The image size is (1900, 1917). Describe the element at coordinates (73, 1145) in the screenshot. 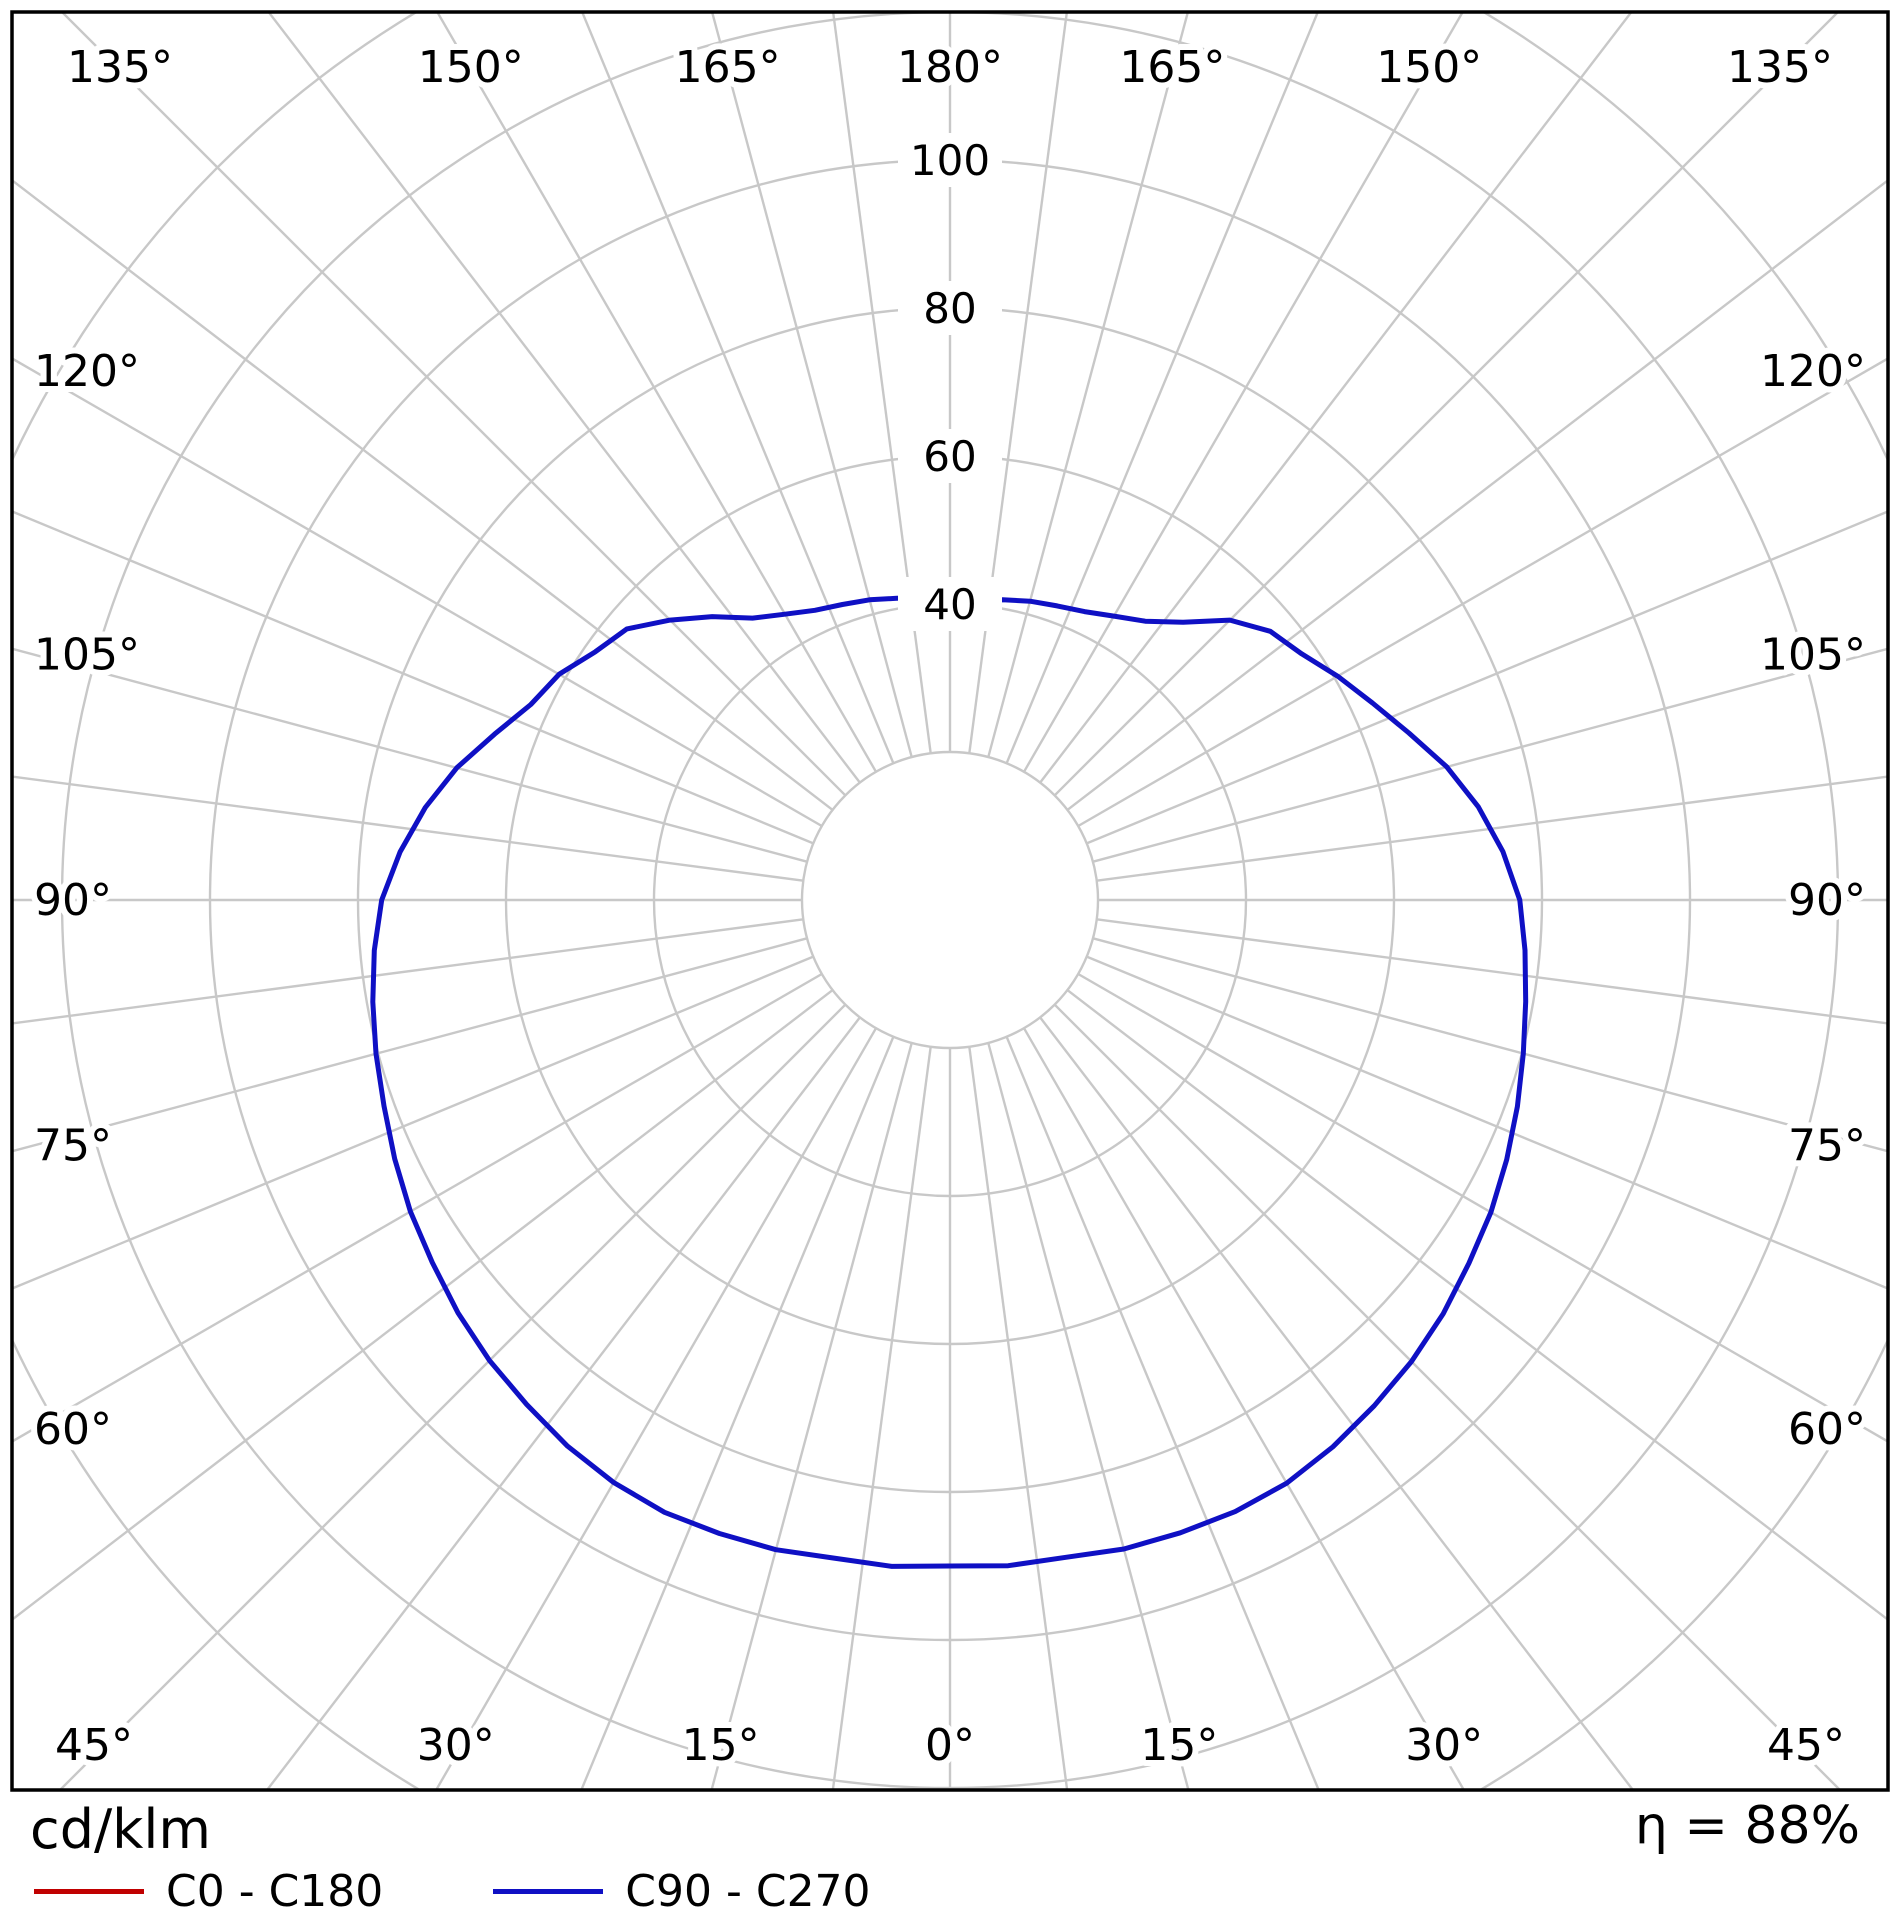

I see `angle-label-75-l: 75°` at that location.